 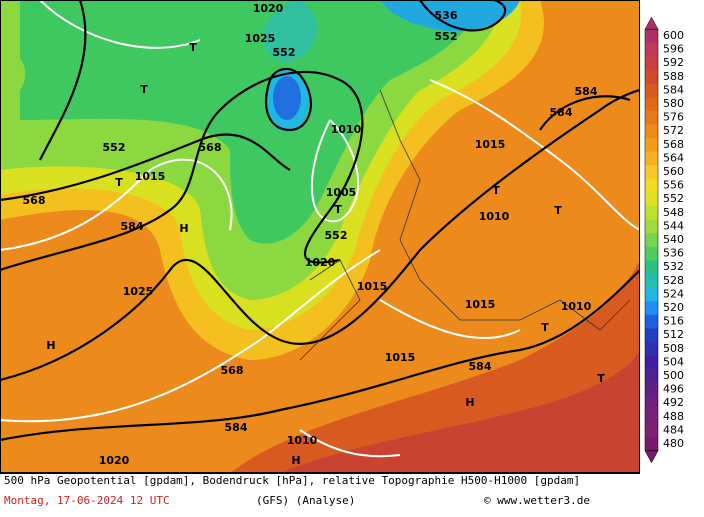 What do you see at coordinates (673, 198) in the screenshot?
I see `colorbar-label: 552` at bounding box center [673, 198].